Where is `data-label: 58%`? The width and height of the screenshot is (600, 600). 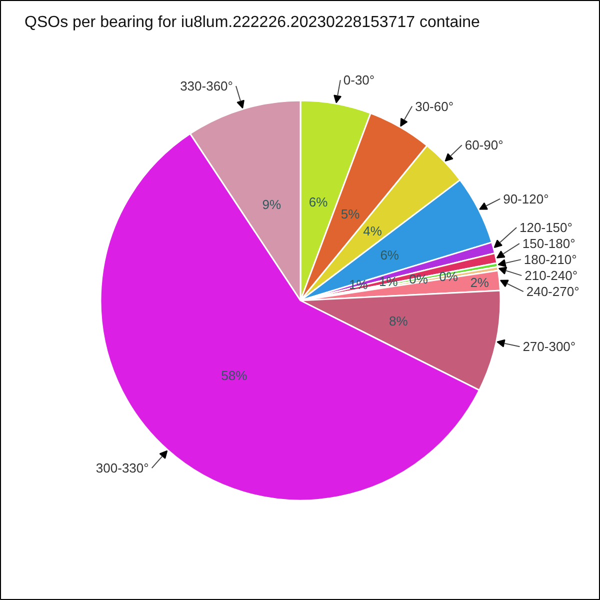
data-label: 58% is located at coordinates (234, 375).